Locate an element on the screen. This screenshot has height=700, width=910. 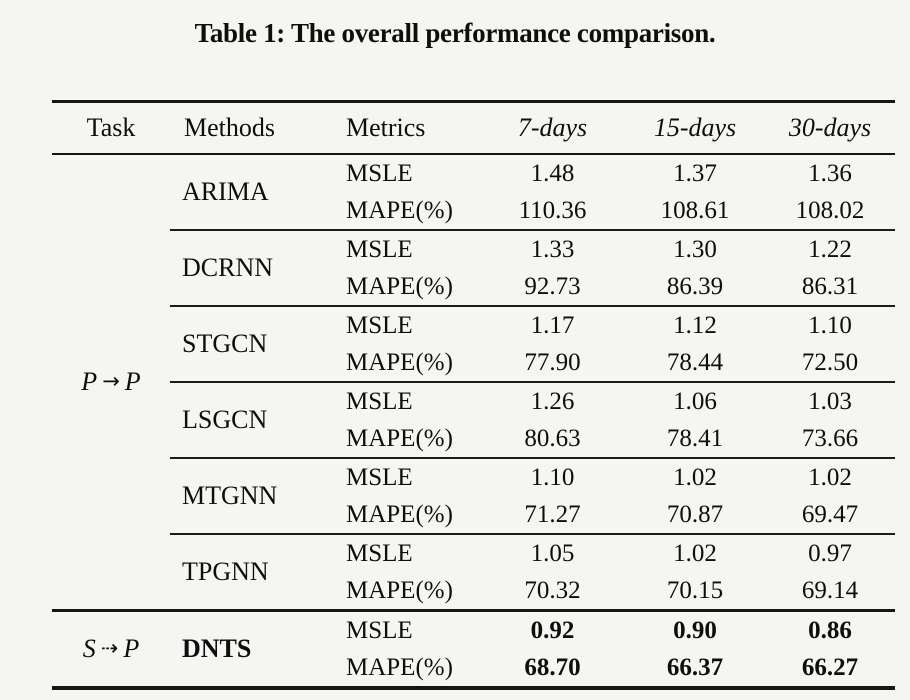
header-30-days: 30-days is located at coordinates (830, 129).